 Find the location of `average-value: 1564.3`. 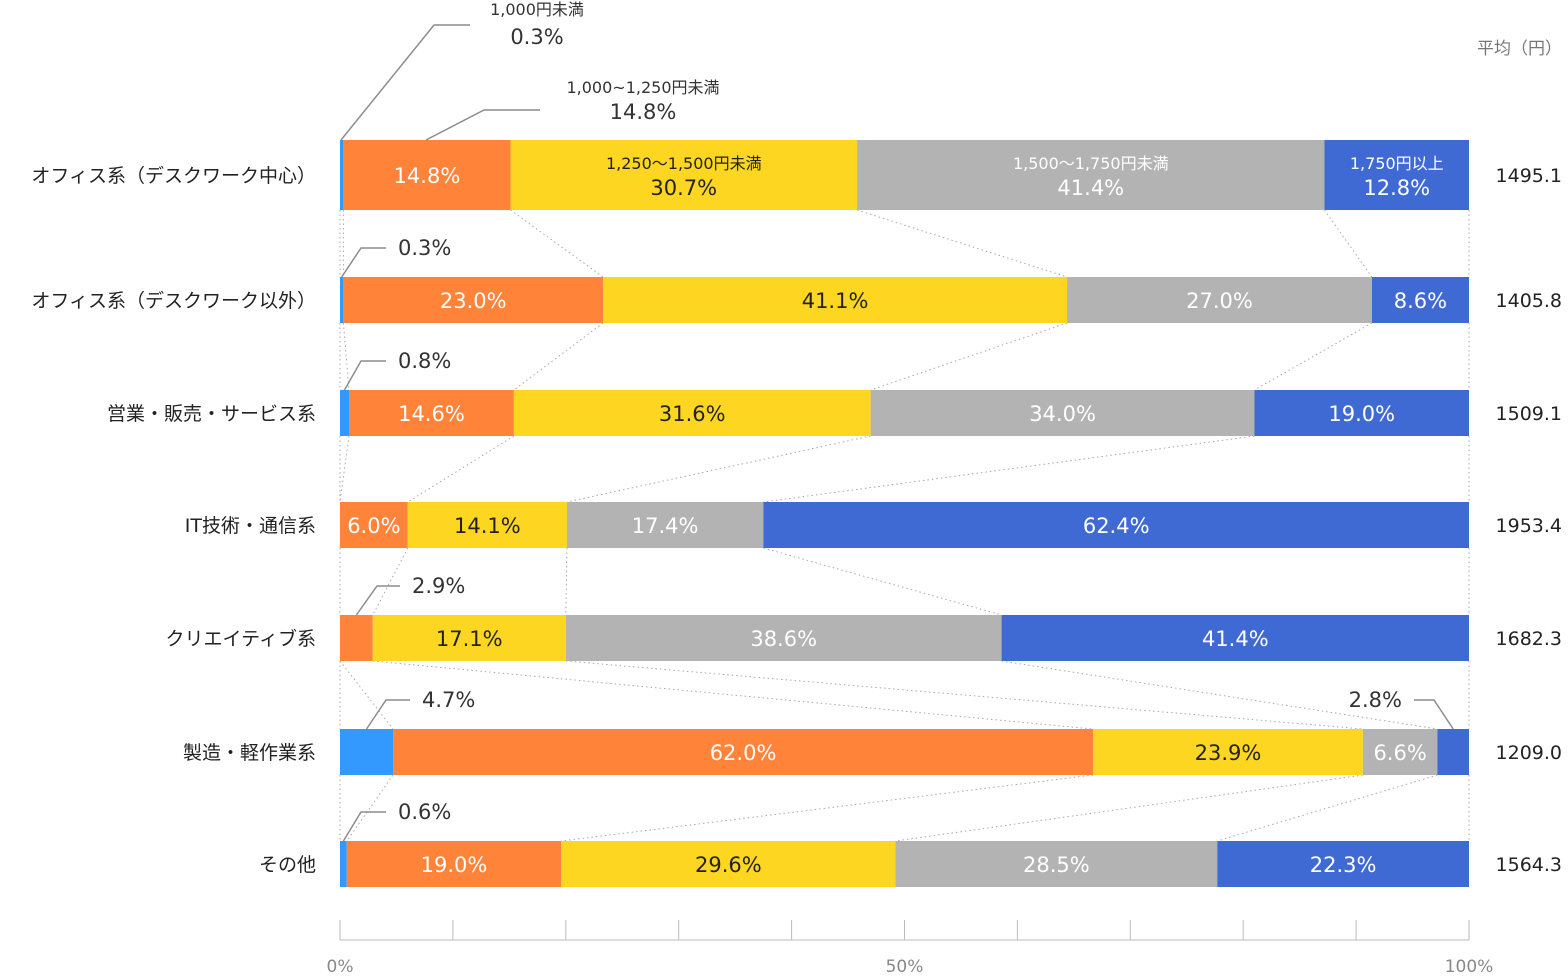

average-value: 1564.3 is located at coordinates (1529, 865).